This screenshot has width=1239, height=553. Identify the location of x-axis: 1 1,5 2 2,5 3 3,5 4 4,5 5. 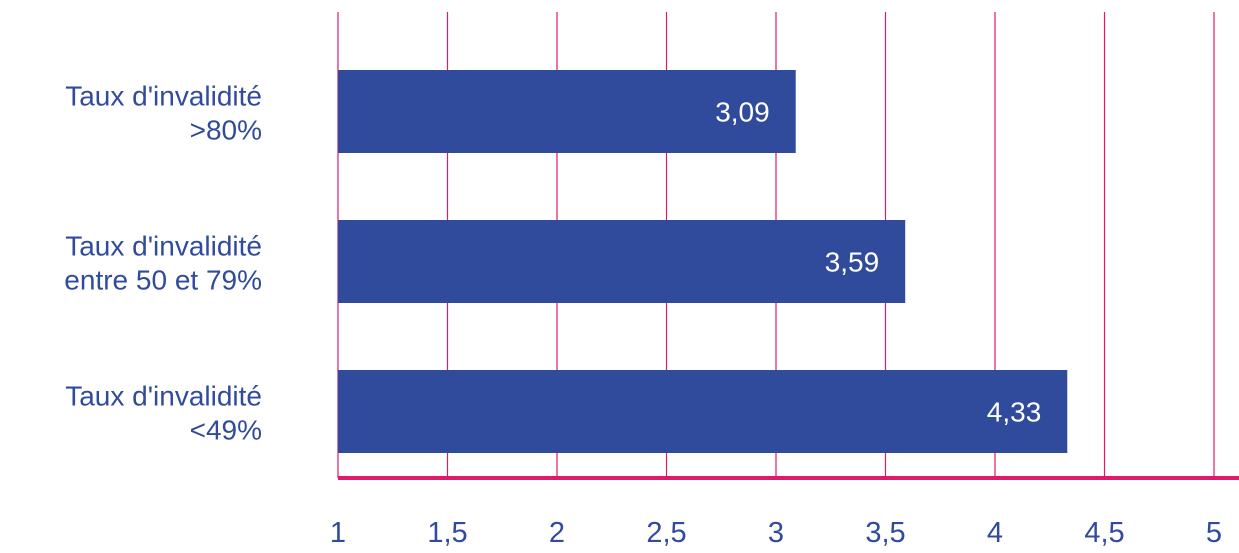
(784, 512).